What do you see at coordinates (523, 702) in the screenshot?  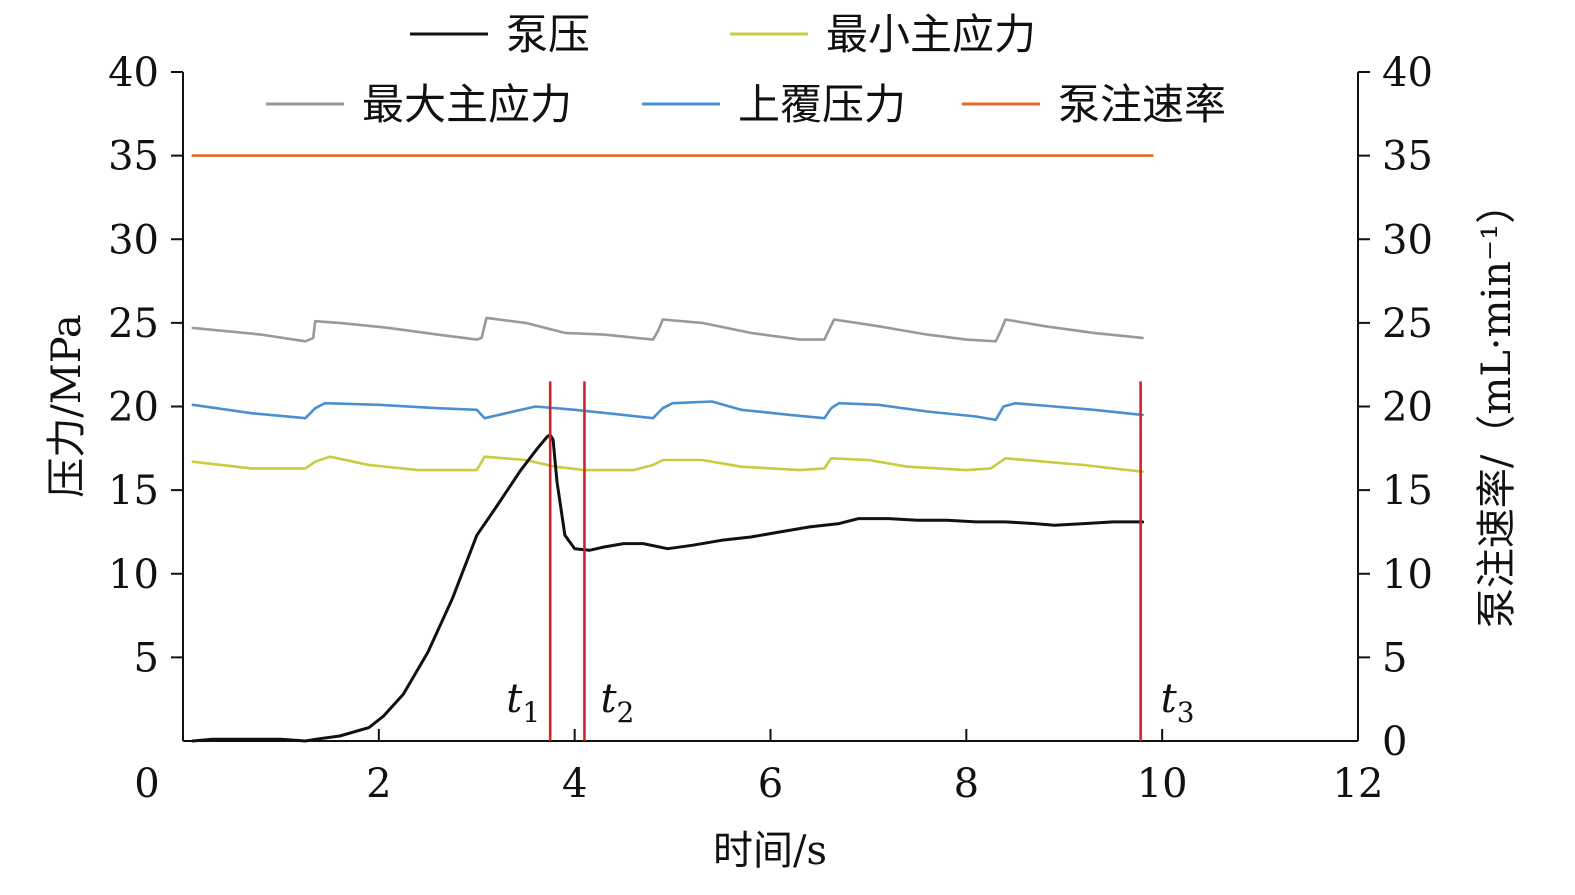 I see `event-marker-label: t1` at bounding box center [523, 702].